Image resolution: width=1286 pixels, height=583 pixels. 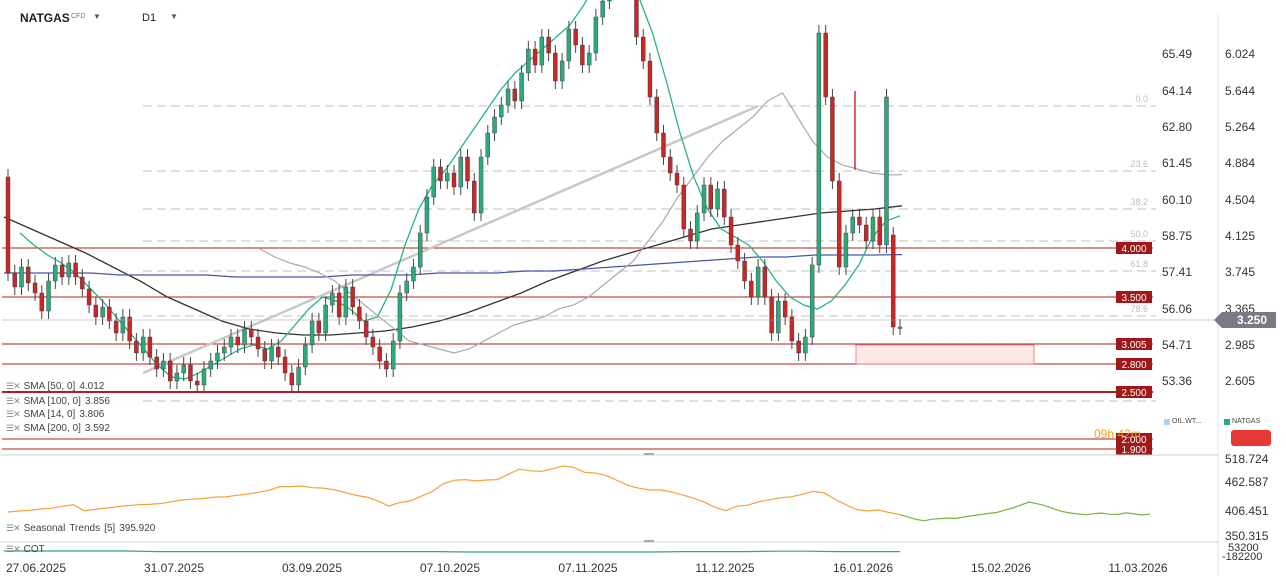 I want to click on left-price-tick: 60.10, so click(x=1177, y=200).